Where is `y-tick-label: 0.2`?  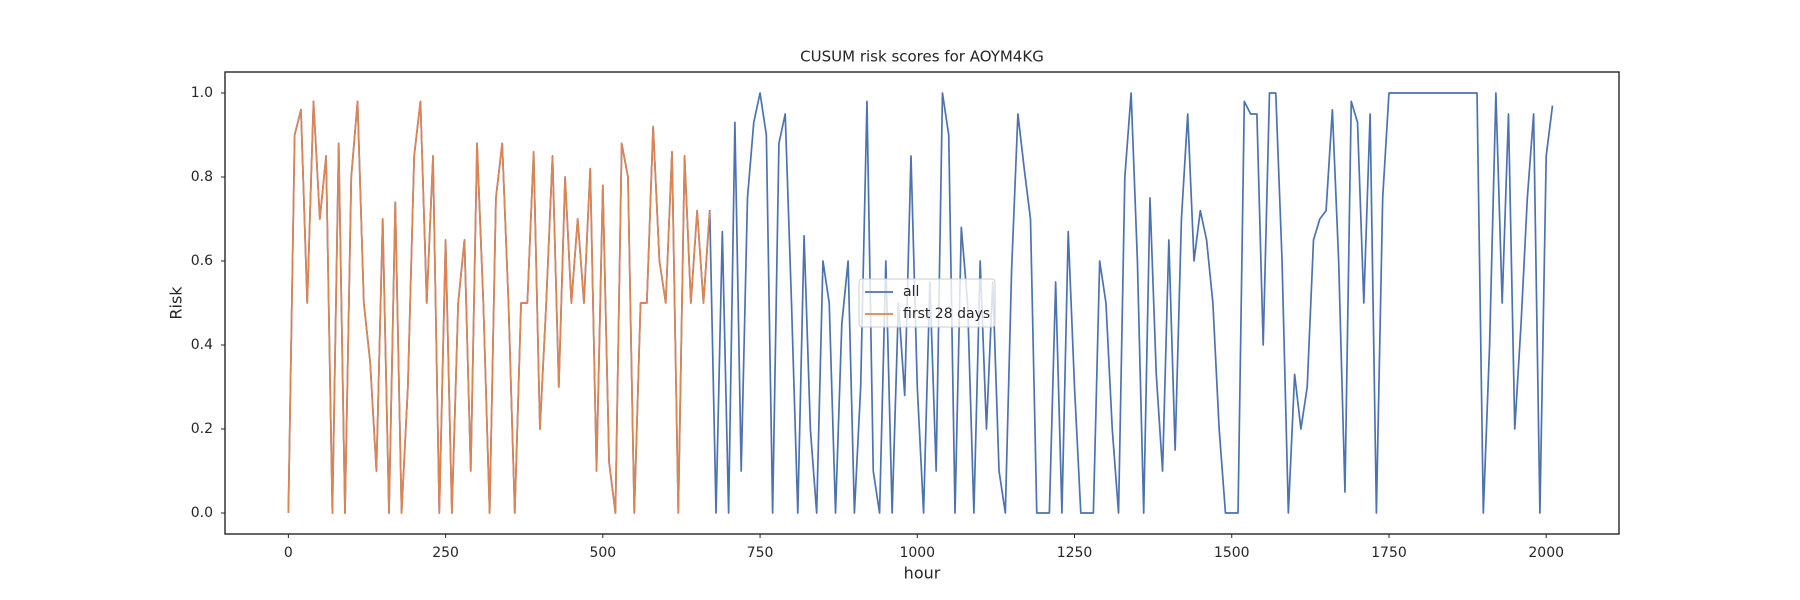
y-tick-label: 0.2 is located at coordinates (202, 429).